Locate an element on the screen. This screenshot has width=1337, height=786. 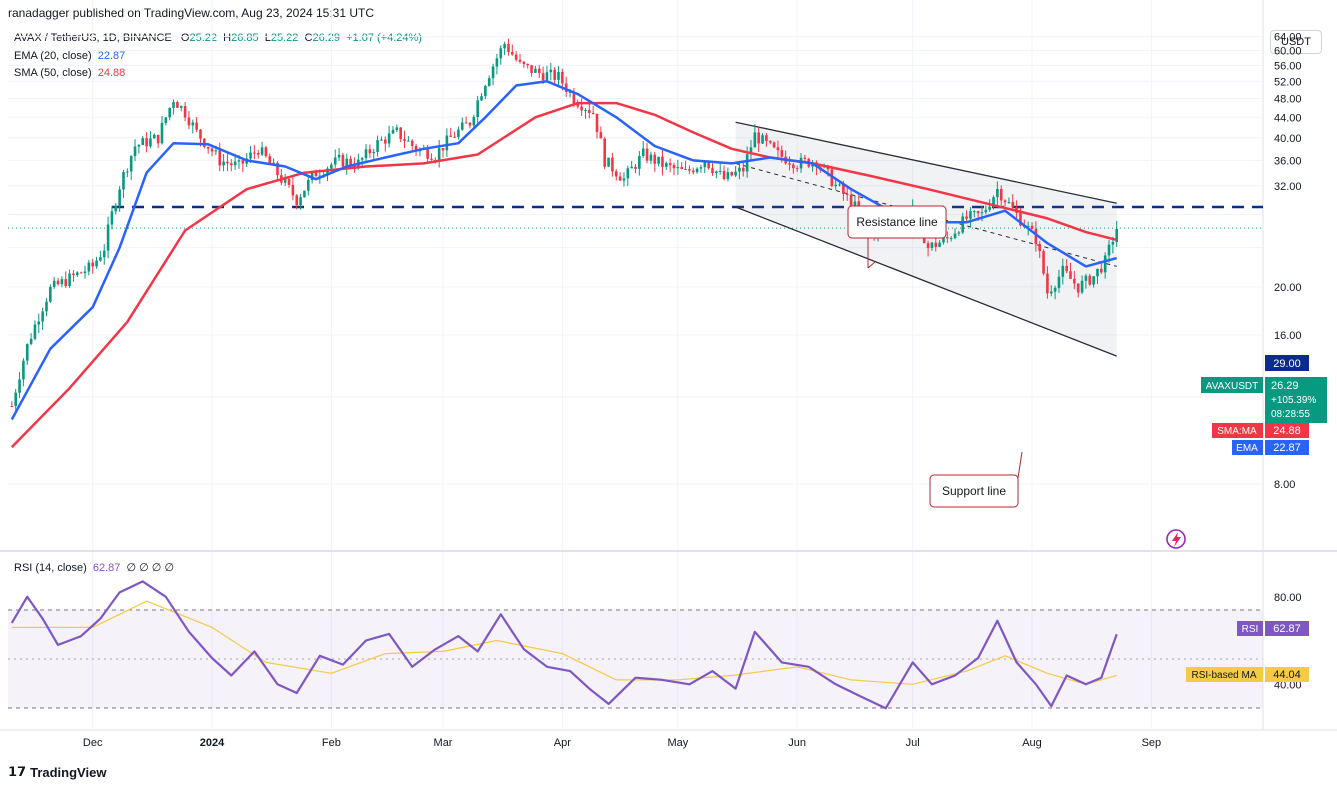
time-tick-label: 2024 is located at coordinates (212, 743).